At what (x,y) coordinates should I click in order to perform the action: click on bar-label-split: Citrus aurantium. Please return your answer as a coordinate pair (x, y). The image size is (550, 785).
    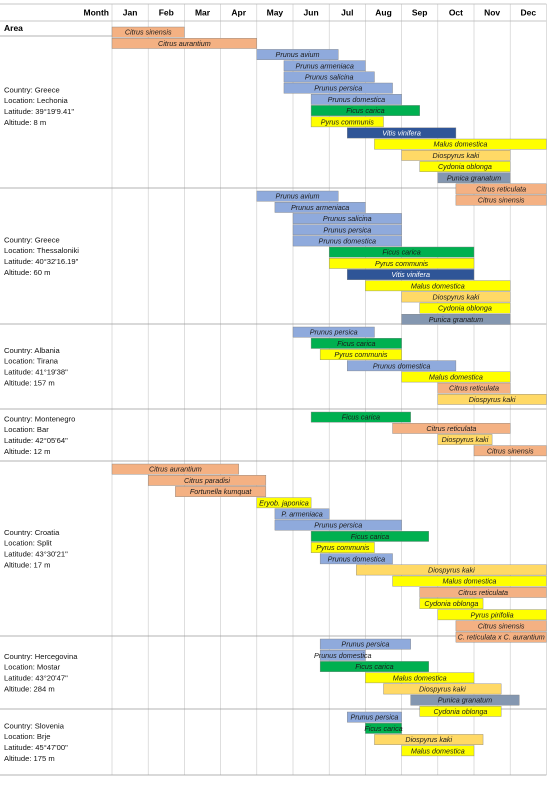
    Looking at the image, I should click on (175, 469).